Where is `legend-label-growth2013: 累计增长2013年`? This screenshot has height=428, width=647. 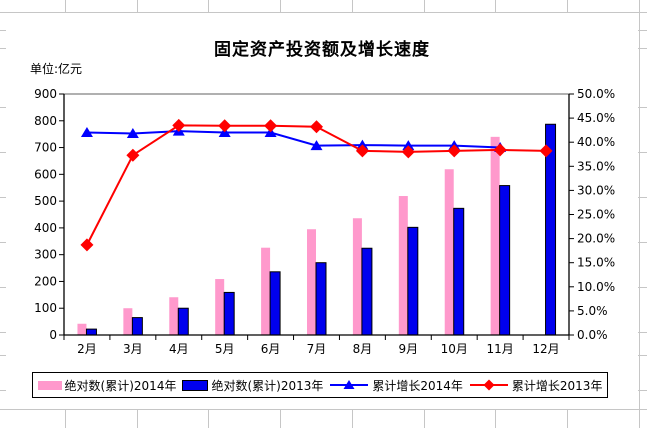
legend-label-growth2013: 累计增长2013年 is located at coordinates (557, 385).